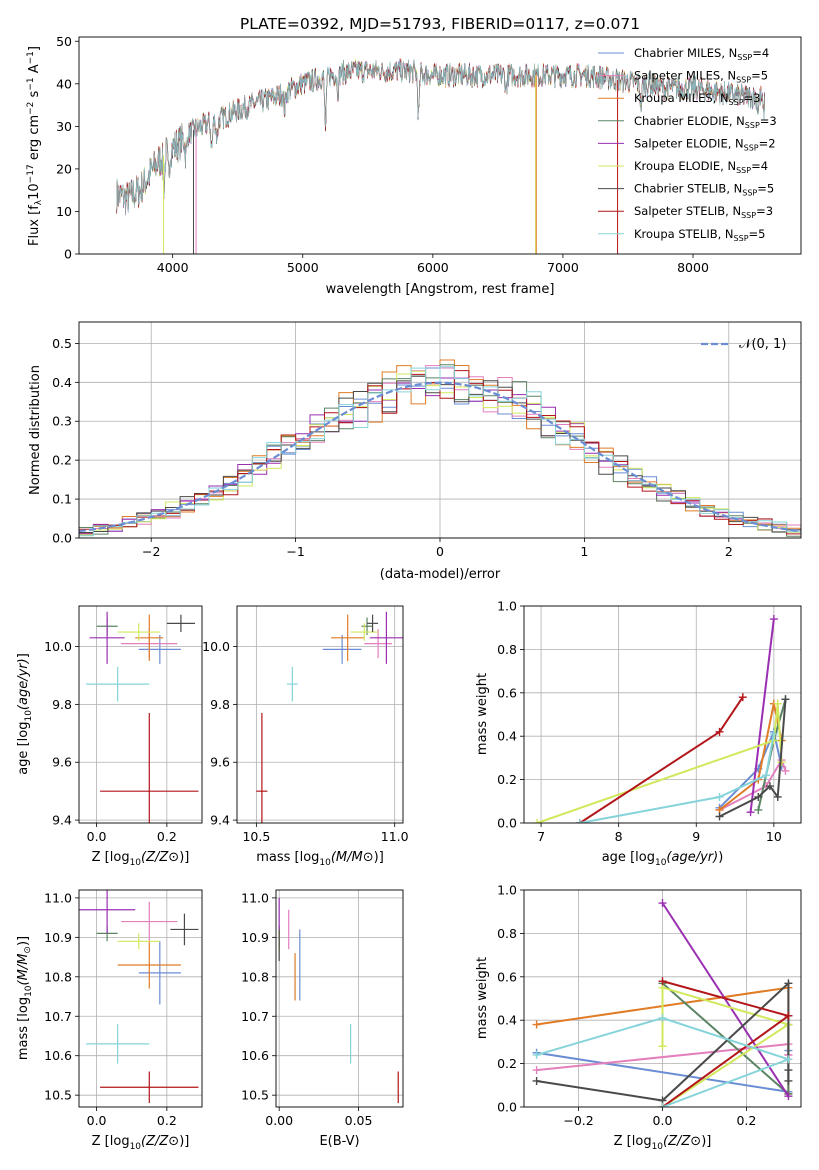  I want to click on y-tick-label: 11.0, so click(255, 897).